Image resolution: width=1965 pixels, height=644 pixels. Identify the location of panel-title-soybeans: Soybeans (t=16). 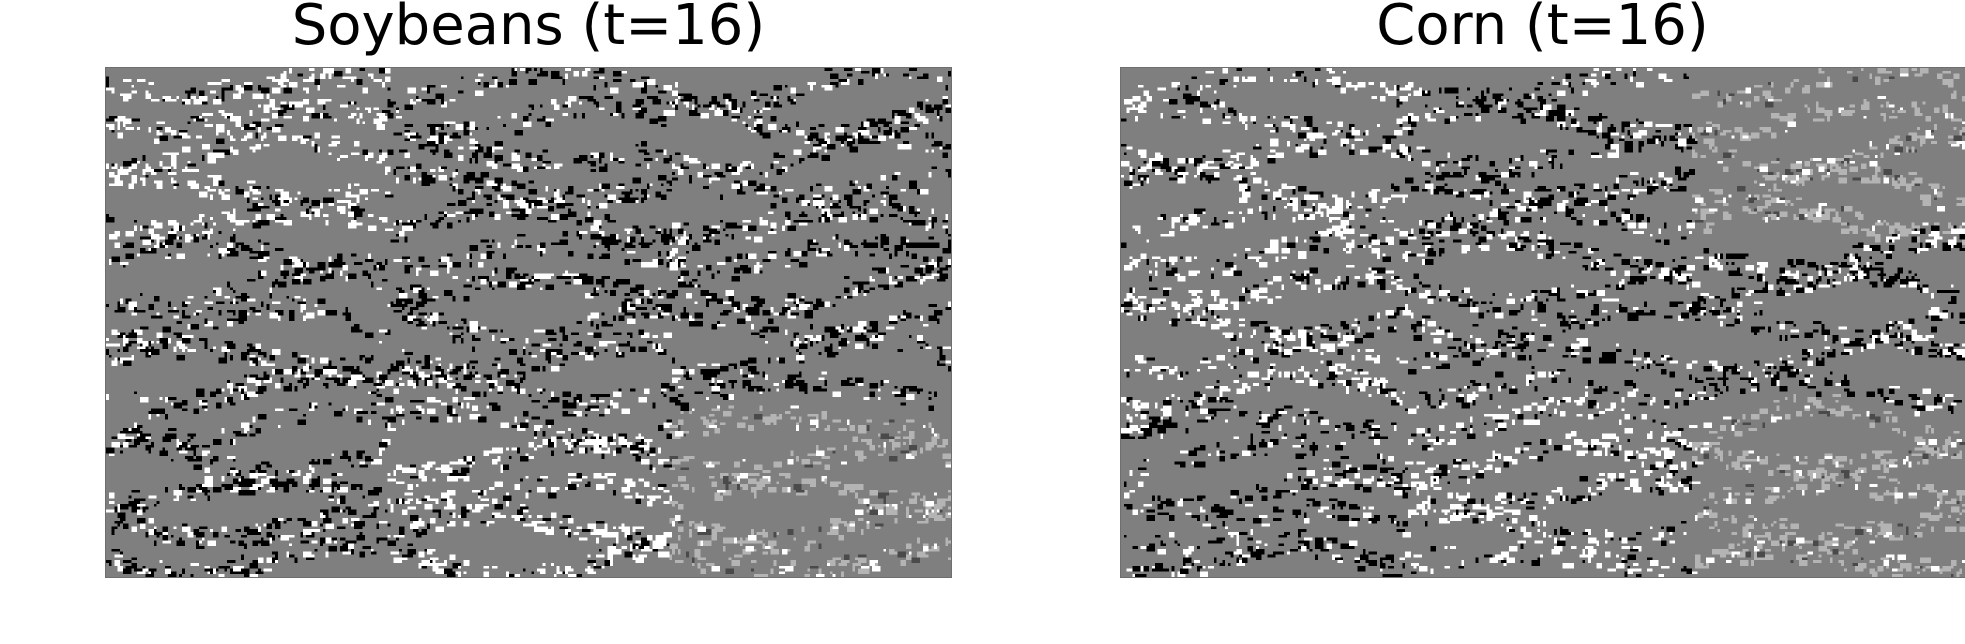
(528, 29).